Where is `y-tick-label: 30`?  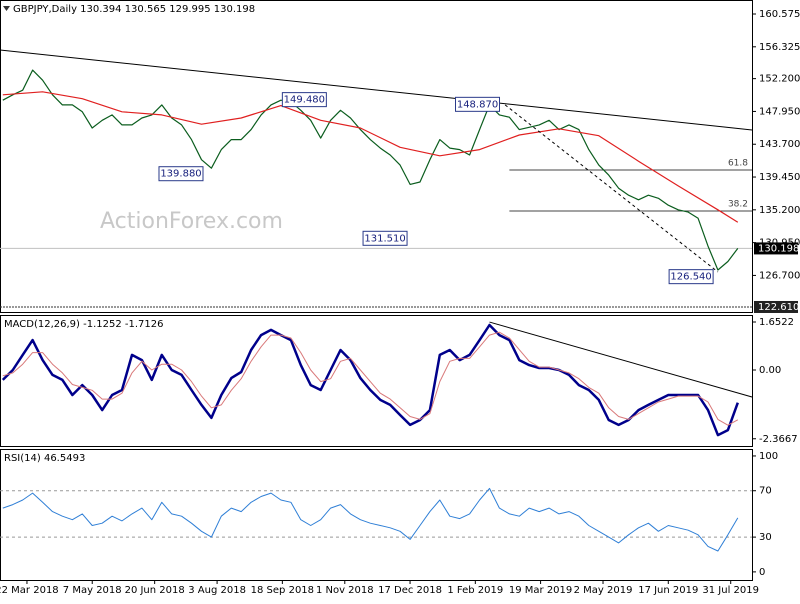 y-tick-label: 30 is located at coordinates (765, 537).